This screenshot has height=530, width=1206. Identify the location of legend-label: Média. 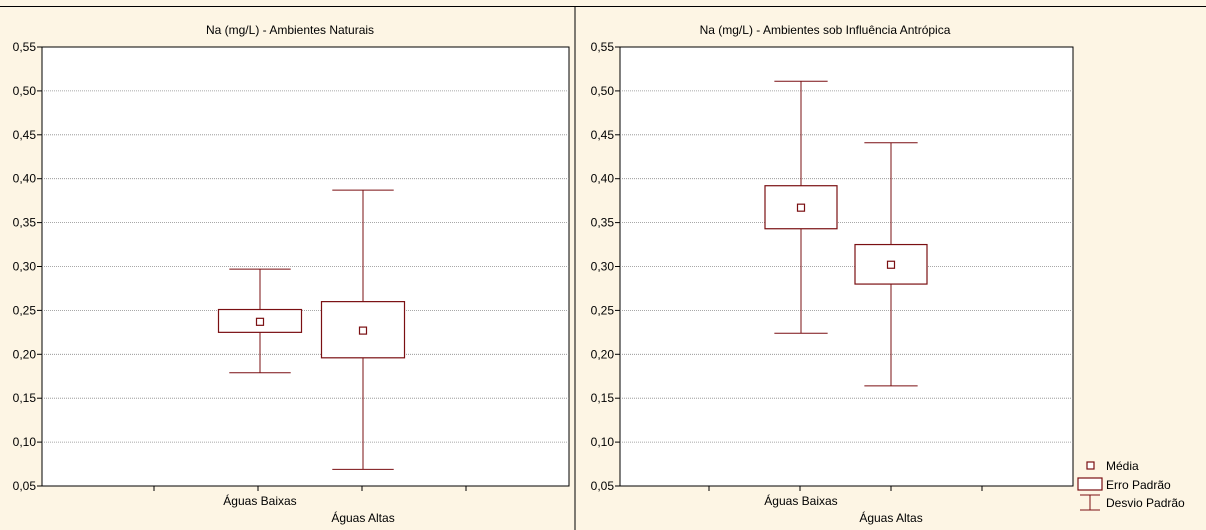
(1122, 466).